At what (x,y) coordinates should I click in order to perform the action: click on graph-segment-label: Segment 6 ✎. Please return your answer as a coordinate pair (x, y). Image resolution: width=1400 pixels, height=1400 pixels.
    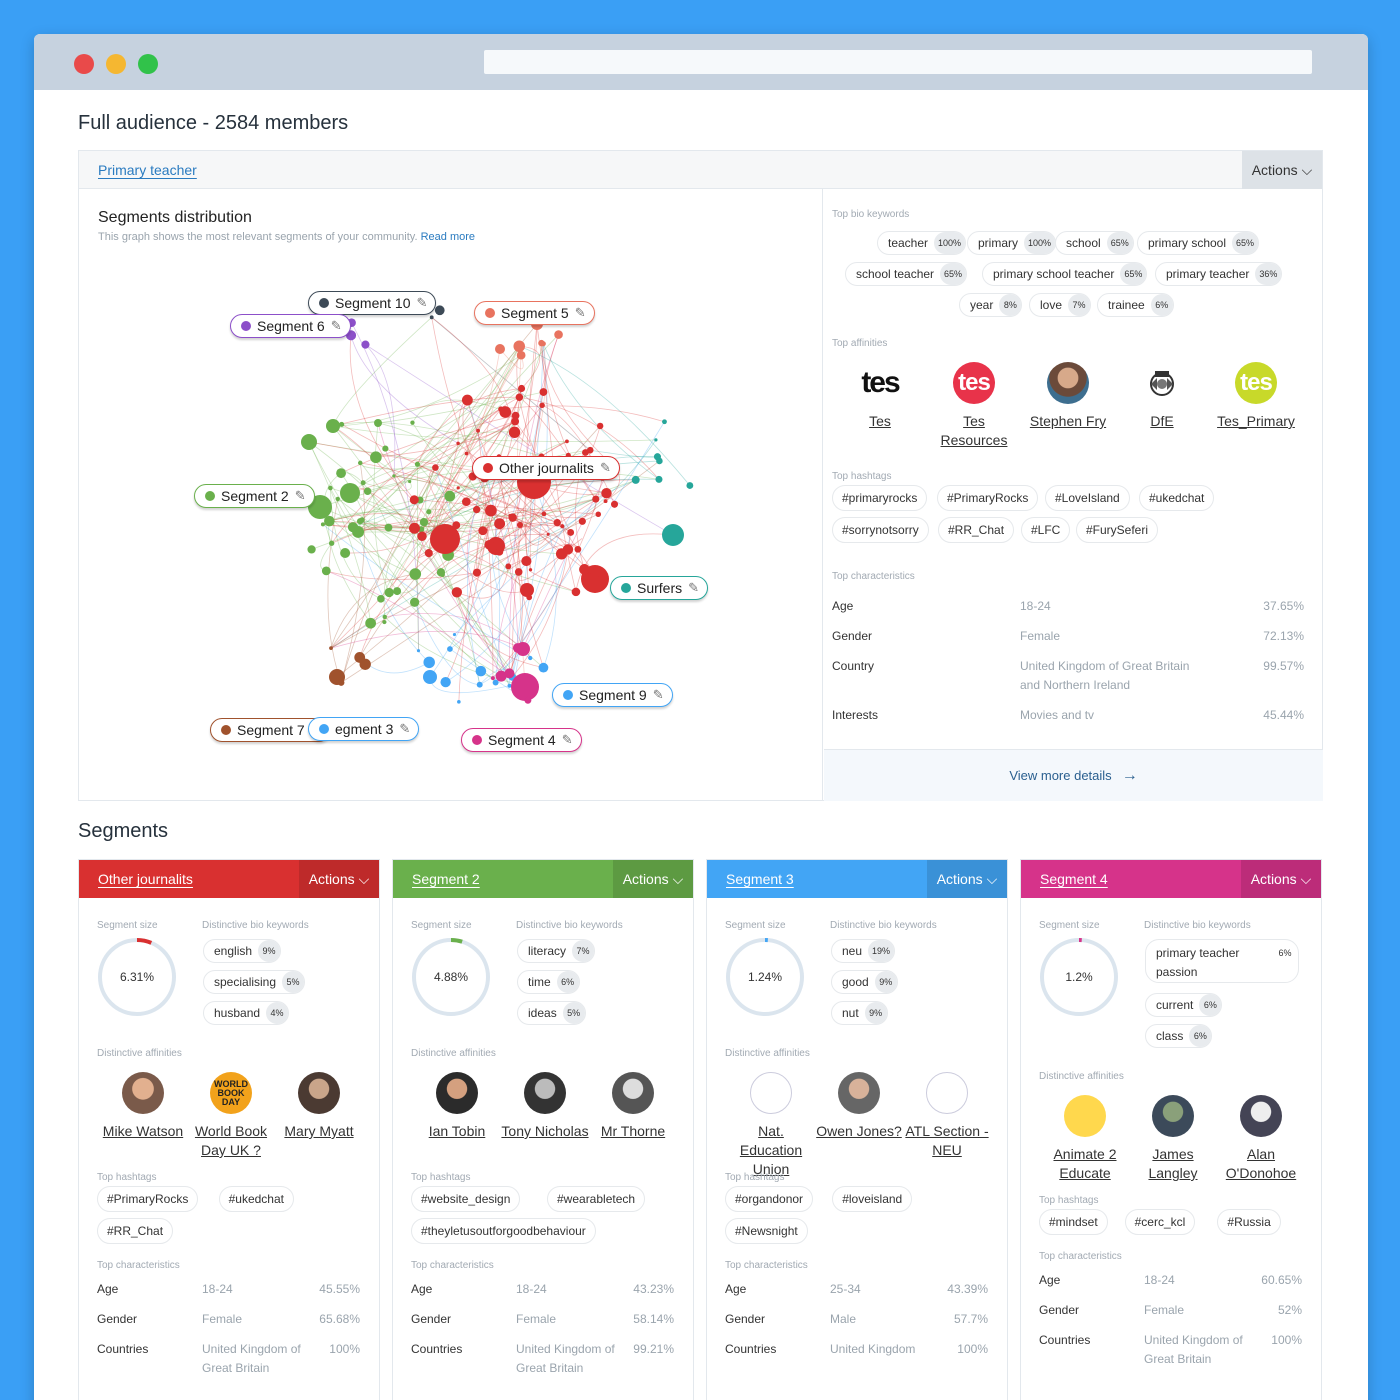
    Looking at the image, I should click on (290, 326).